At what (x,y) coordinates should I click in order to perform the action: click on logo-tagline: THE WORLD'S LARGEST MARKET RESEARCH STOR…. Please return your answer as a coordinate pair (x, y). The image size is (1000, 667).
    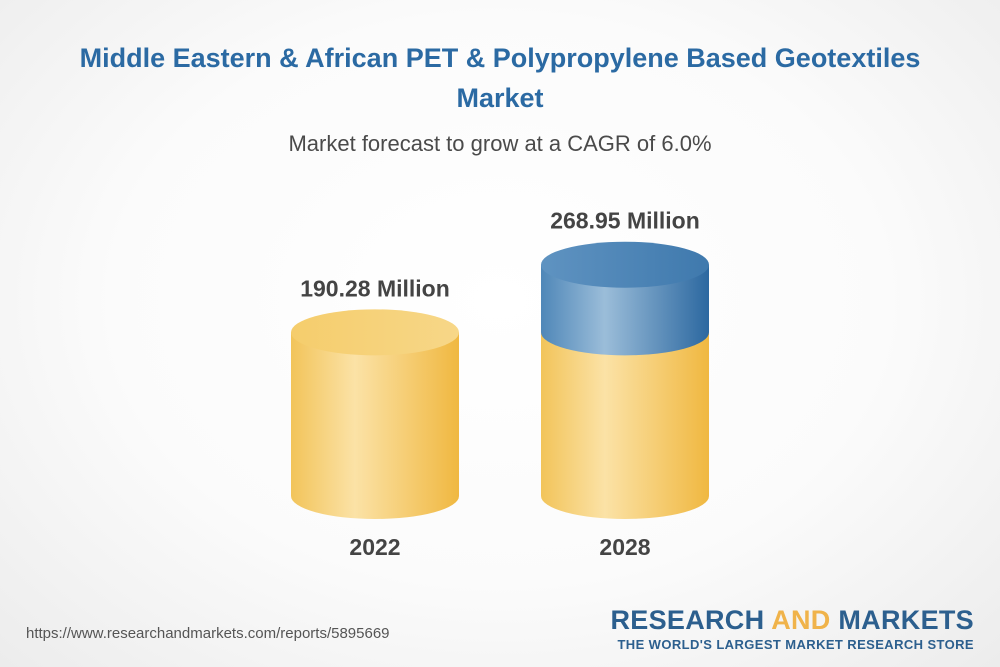
    Looking at the image, I should click on (795, 644).